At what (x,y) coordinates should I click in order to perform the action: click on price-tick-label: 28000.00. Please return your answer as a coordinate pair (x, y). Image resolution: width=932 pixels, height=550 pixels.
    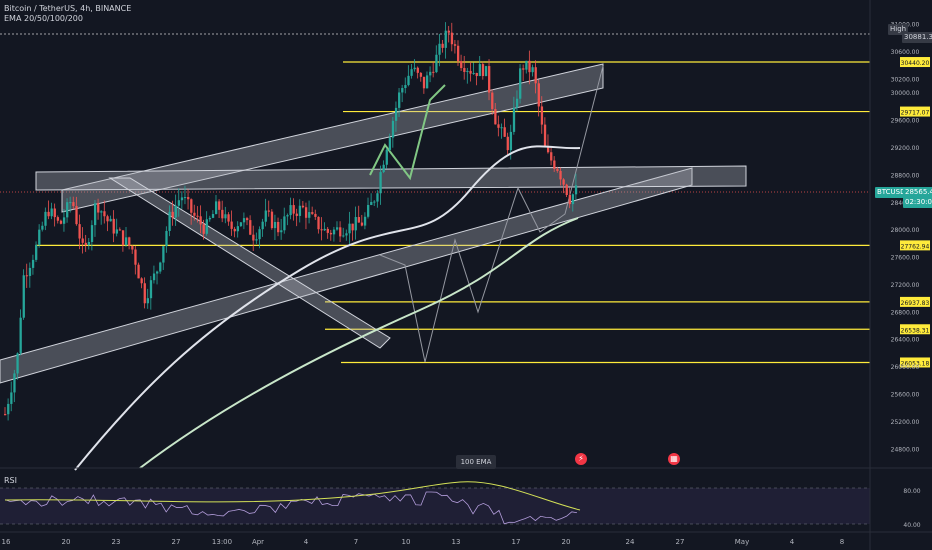
    Looking at the image, I should click on (905, 230).